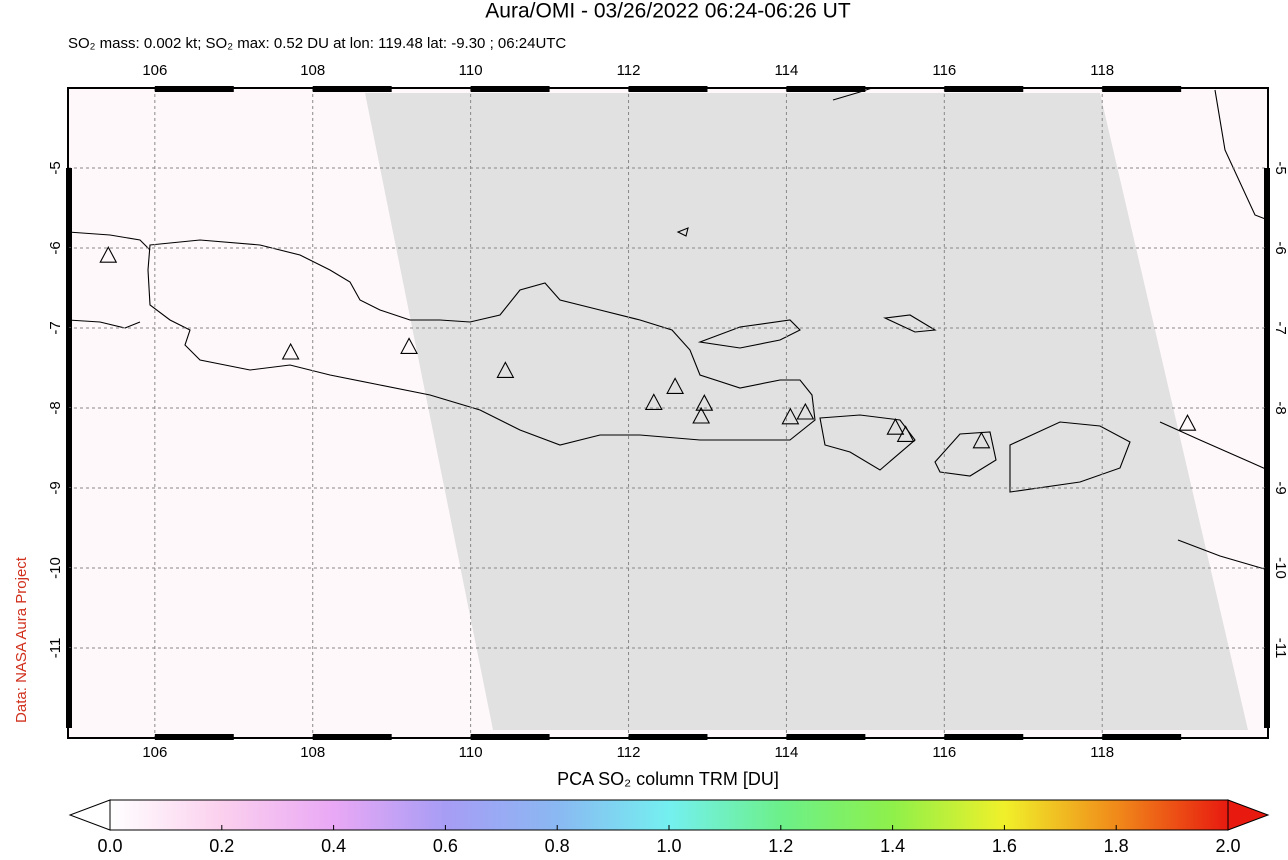  What do you see at coordinates (1248, 815) in the screenshot?
I see `colorbar-extend-high` at bounding box center [1248, 815].